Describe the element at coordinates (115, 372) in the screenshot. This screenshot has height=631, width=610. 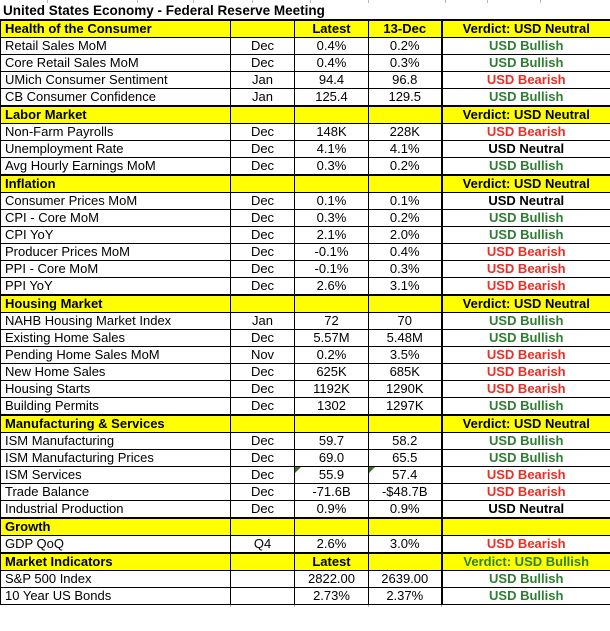
I see `indicator-label-cell: New Home Sales` at that location.